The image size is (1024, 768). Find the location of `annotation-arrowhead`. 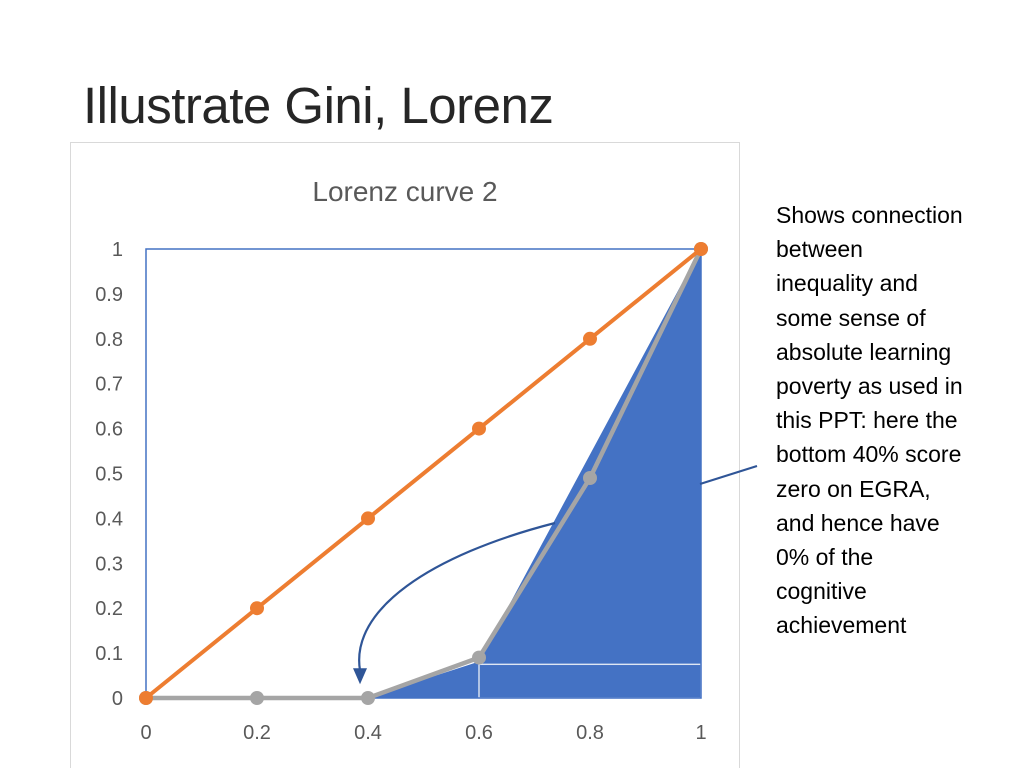

annotation-arrowhead is located at coordinates (360, 676).